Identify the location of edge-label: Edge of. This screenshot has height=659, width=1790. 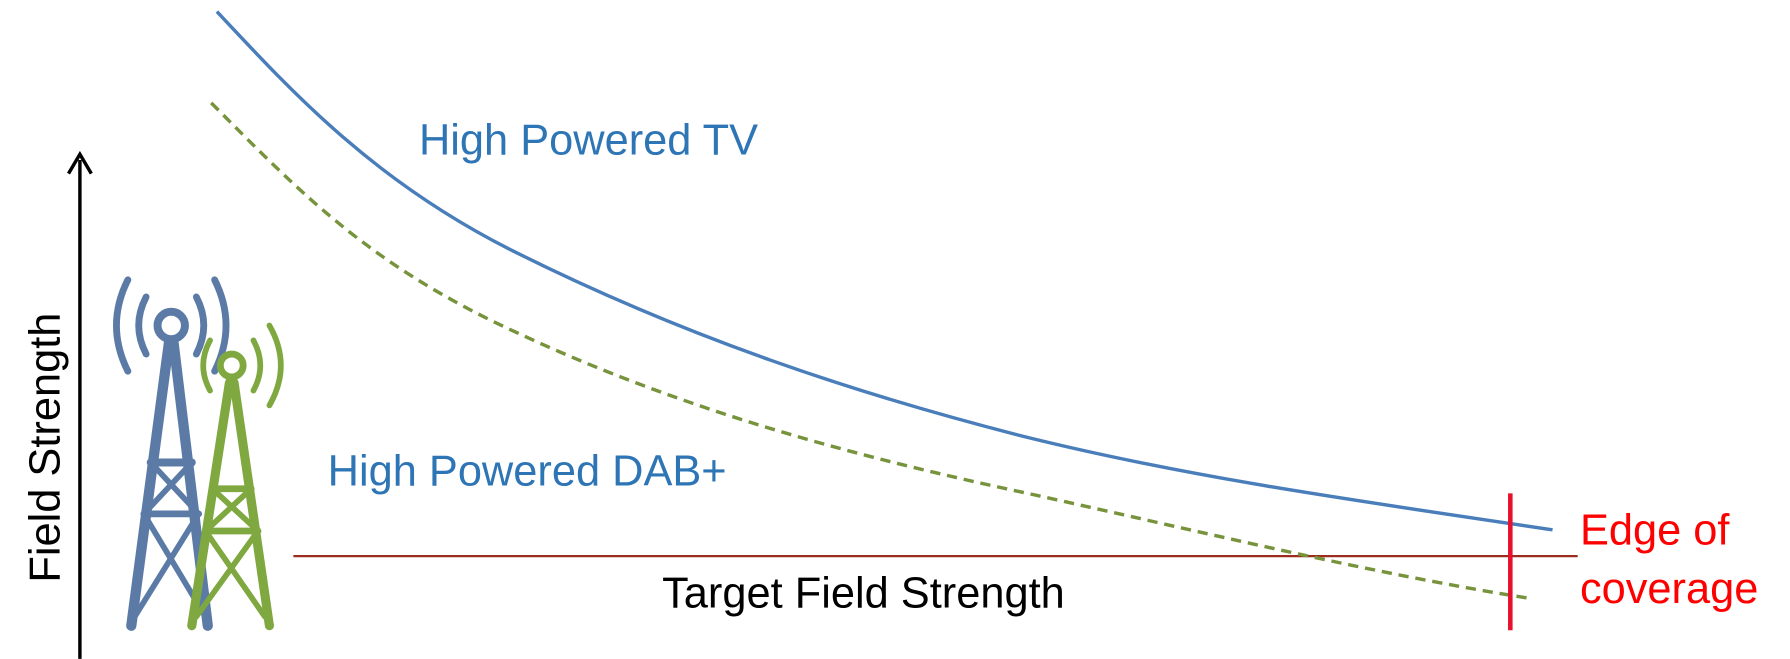
(1655, 531).